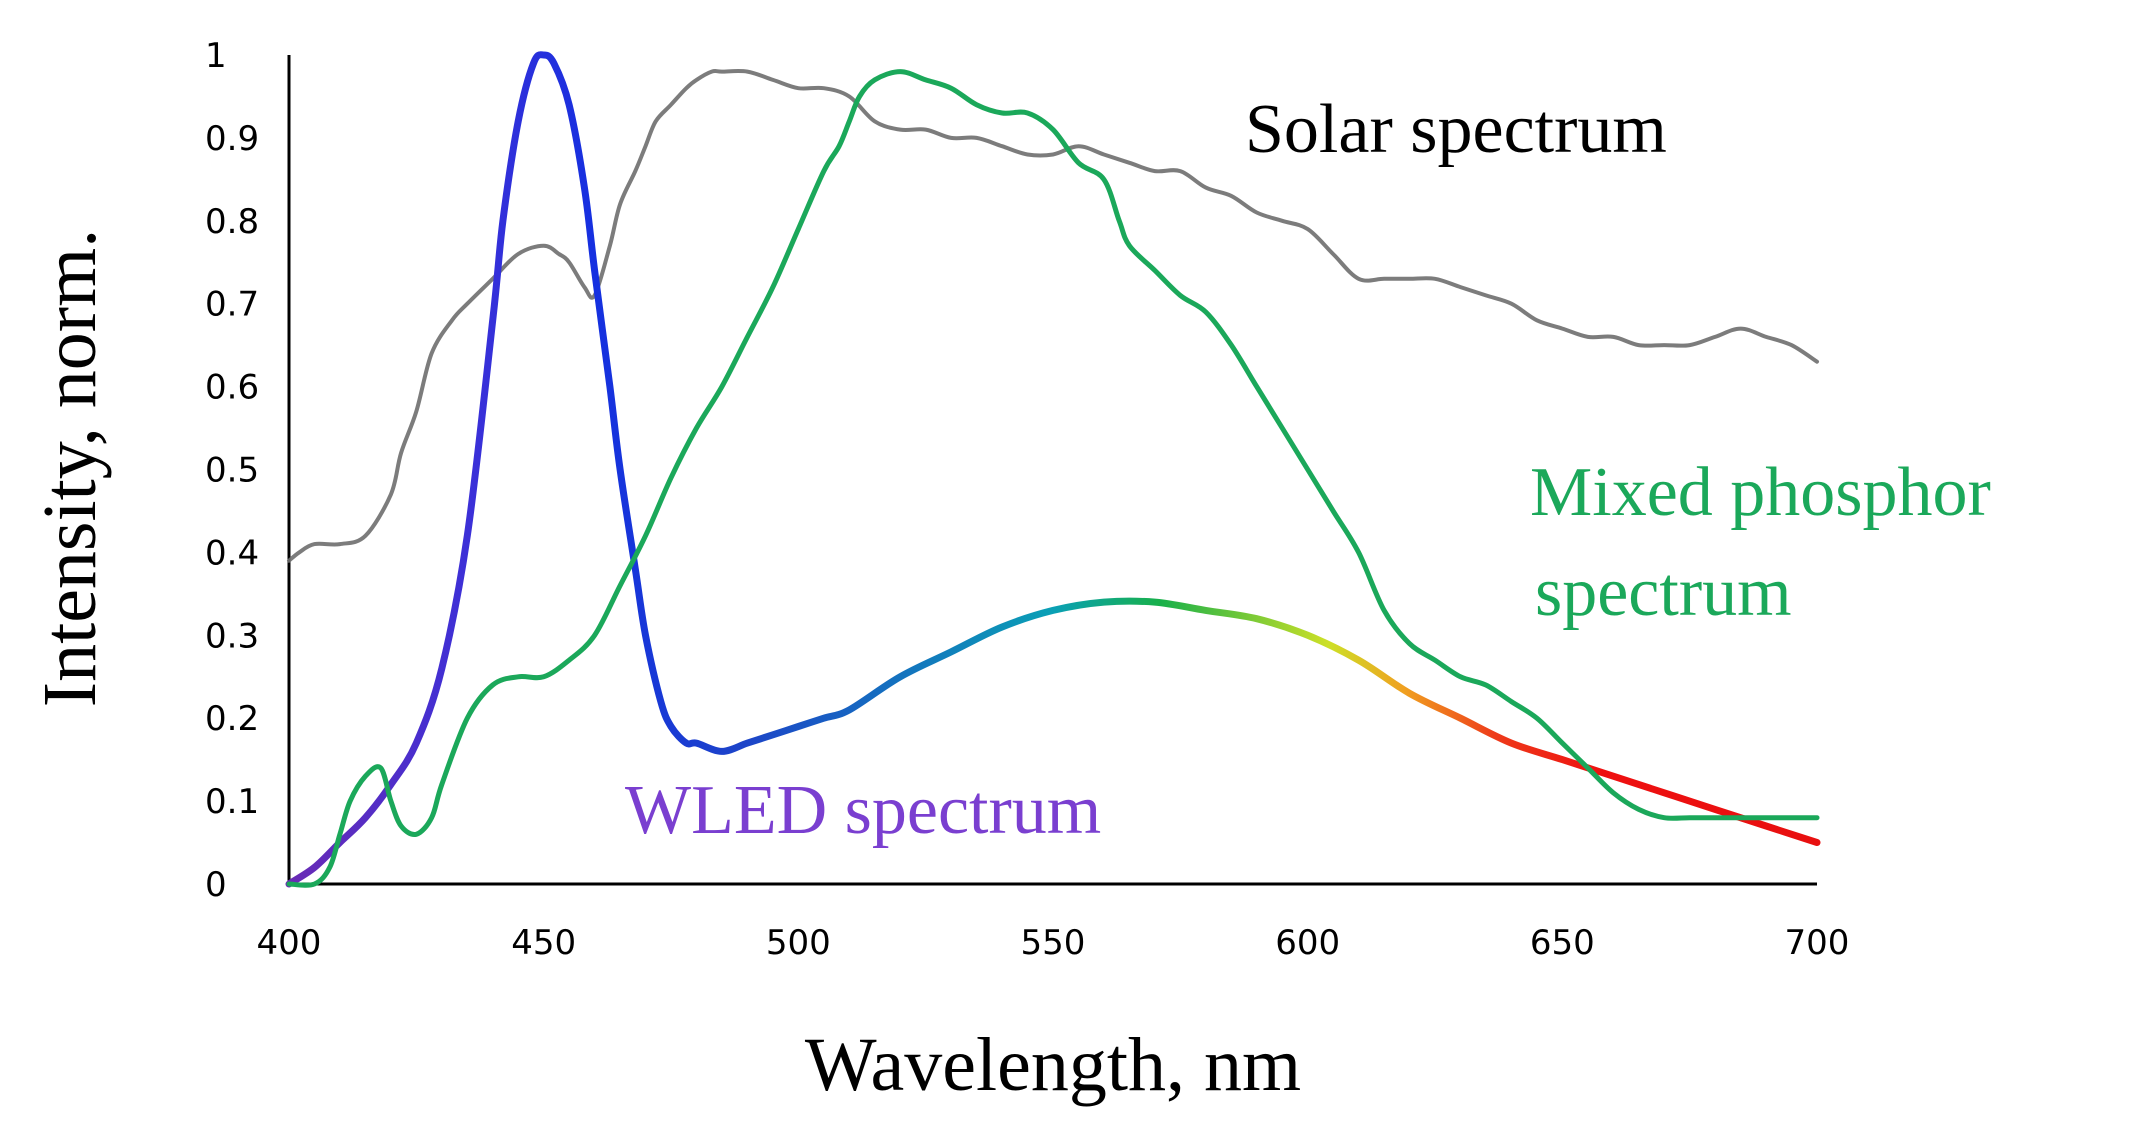 The height and width of the screenshot is (1128, 2149). I want to click on y-tick-label: 0.5, so click(232, 471).